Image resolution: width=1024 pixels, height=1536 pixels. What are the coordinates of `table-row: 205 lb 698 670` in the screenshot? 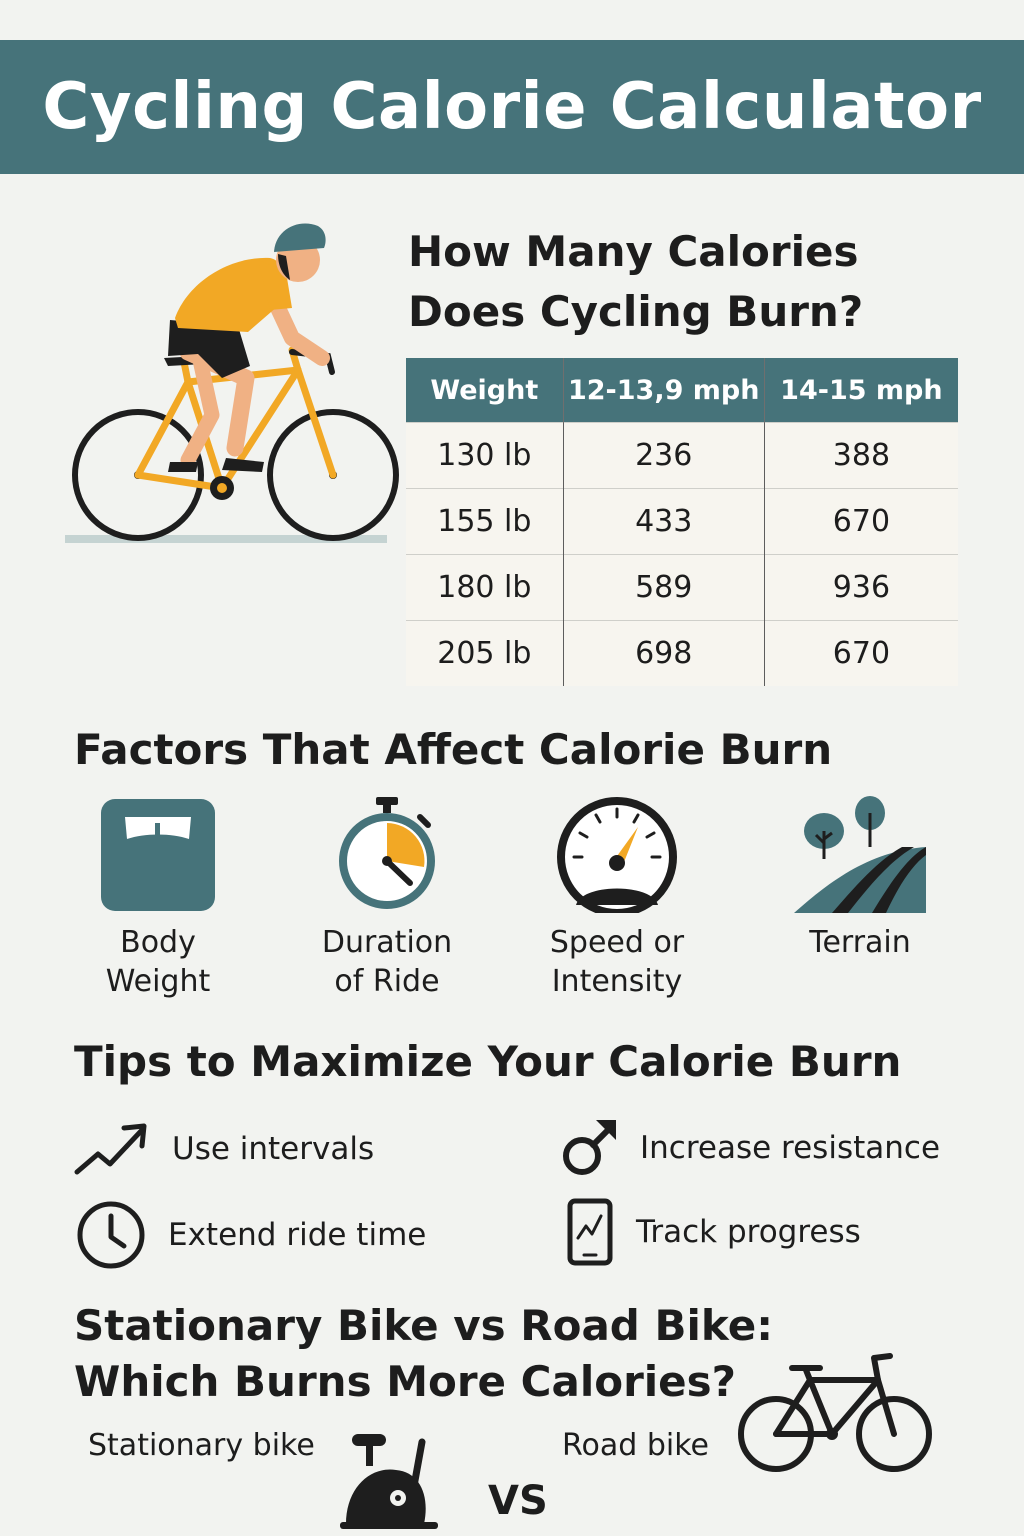 It's located at (682, 653).